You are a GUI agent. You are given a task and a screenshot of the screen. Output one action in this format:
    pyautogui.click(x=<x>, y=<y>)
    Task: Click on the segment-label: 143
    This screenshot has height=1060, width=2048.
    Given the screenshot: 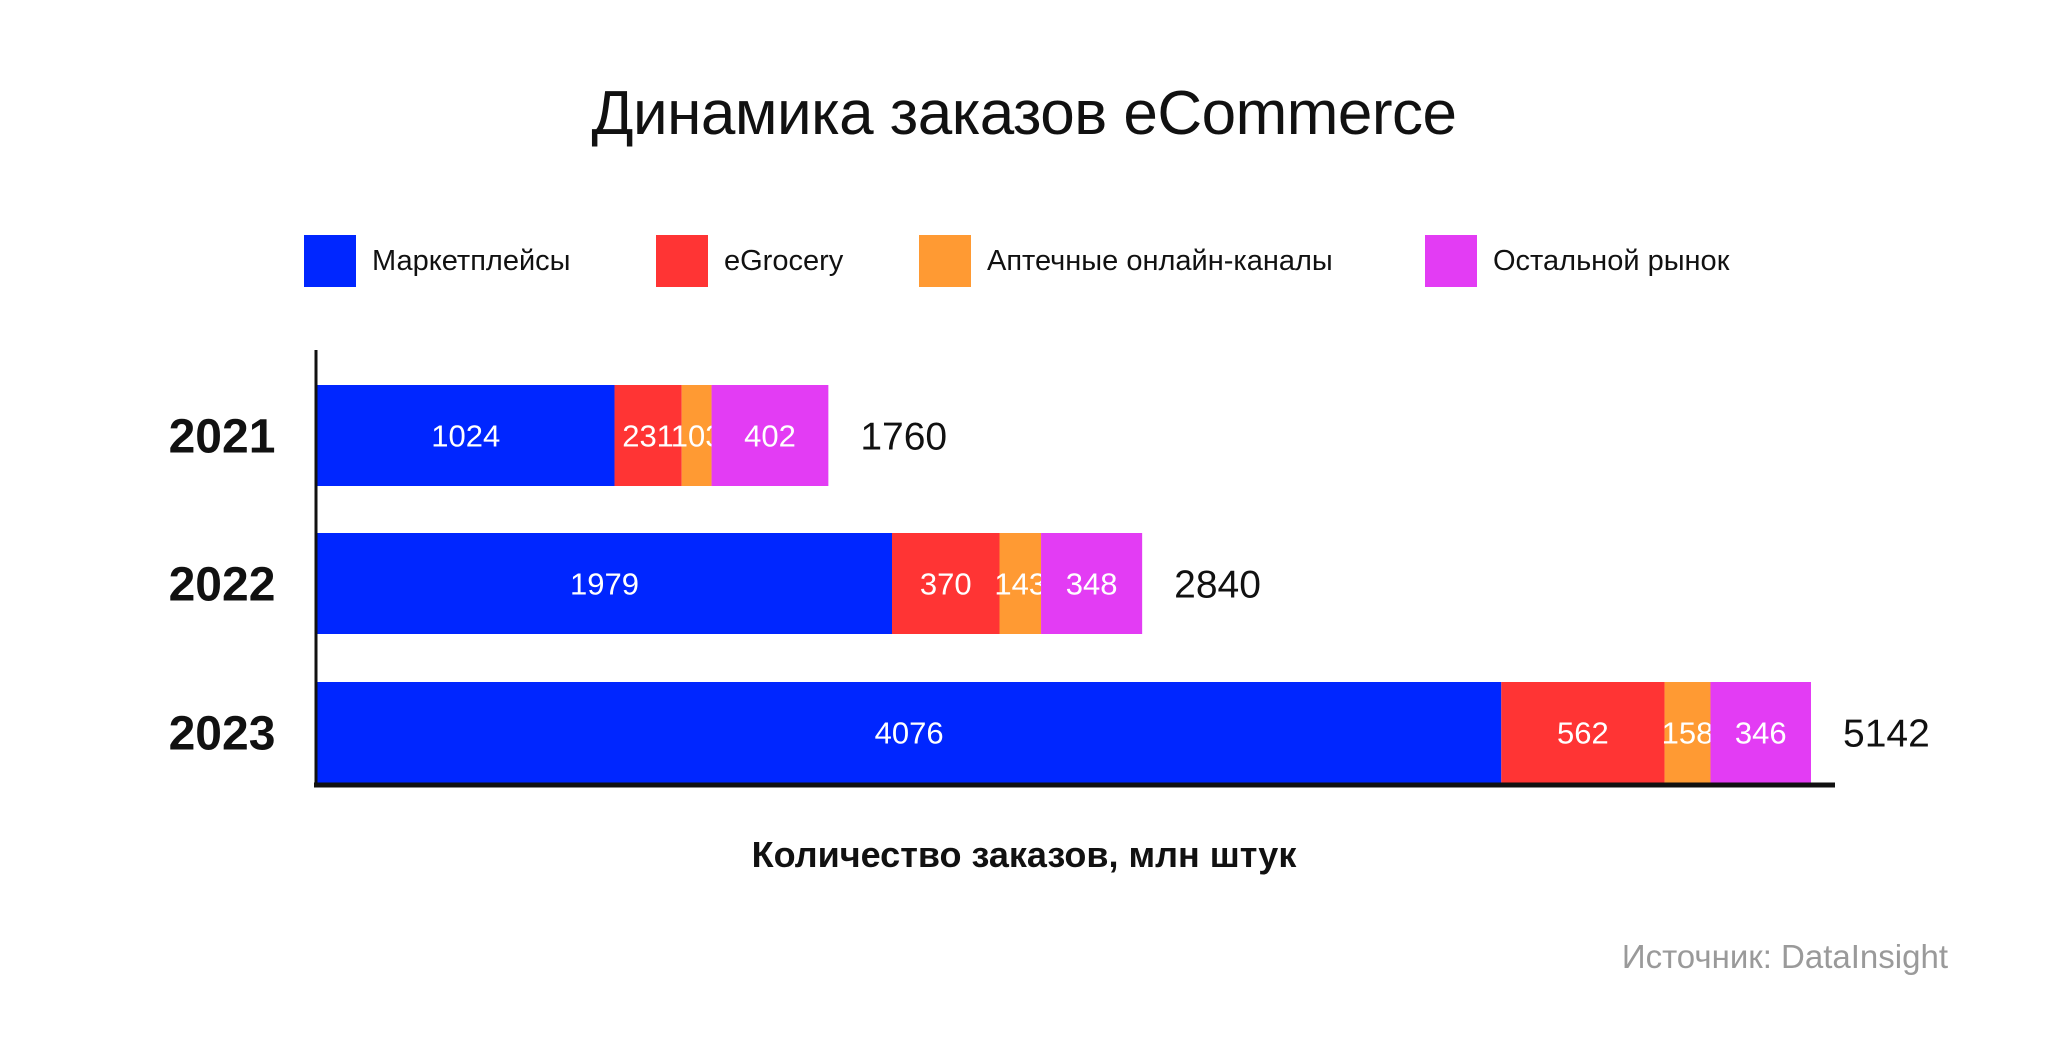 What is the action you would take?
    pyautogui.click(x=1020, y=584)
    